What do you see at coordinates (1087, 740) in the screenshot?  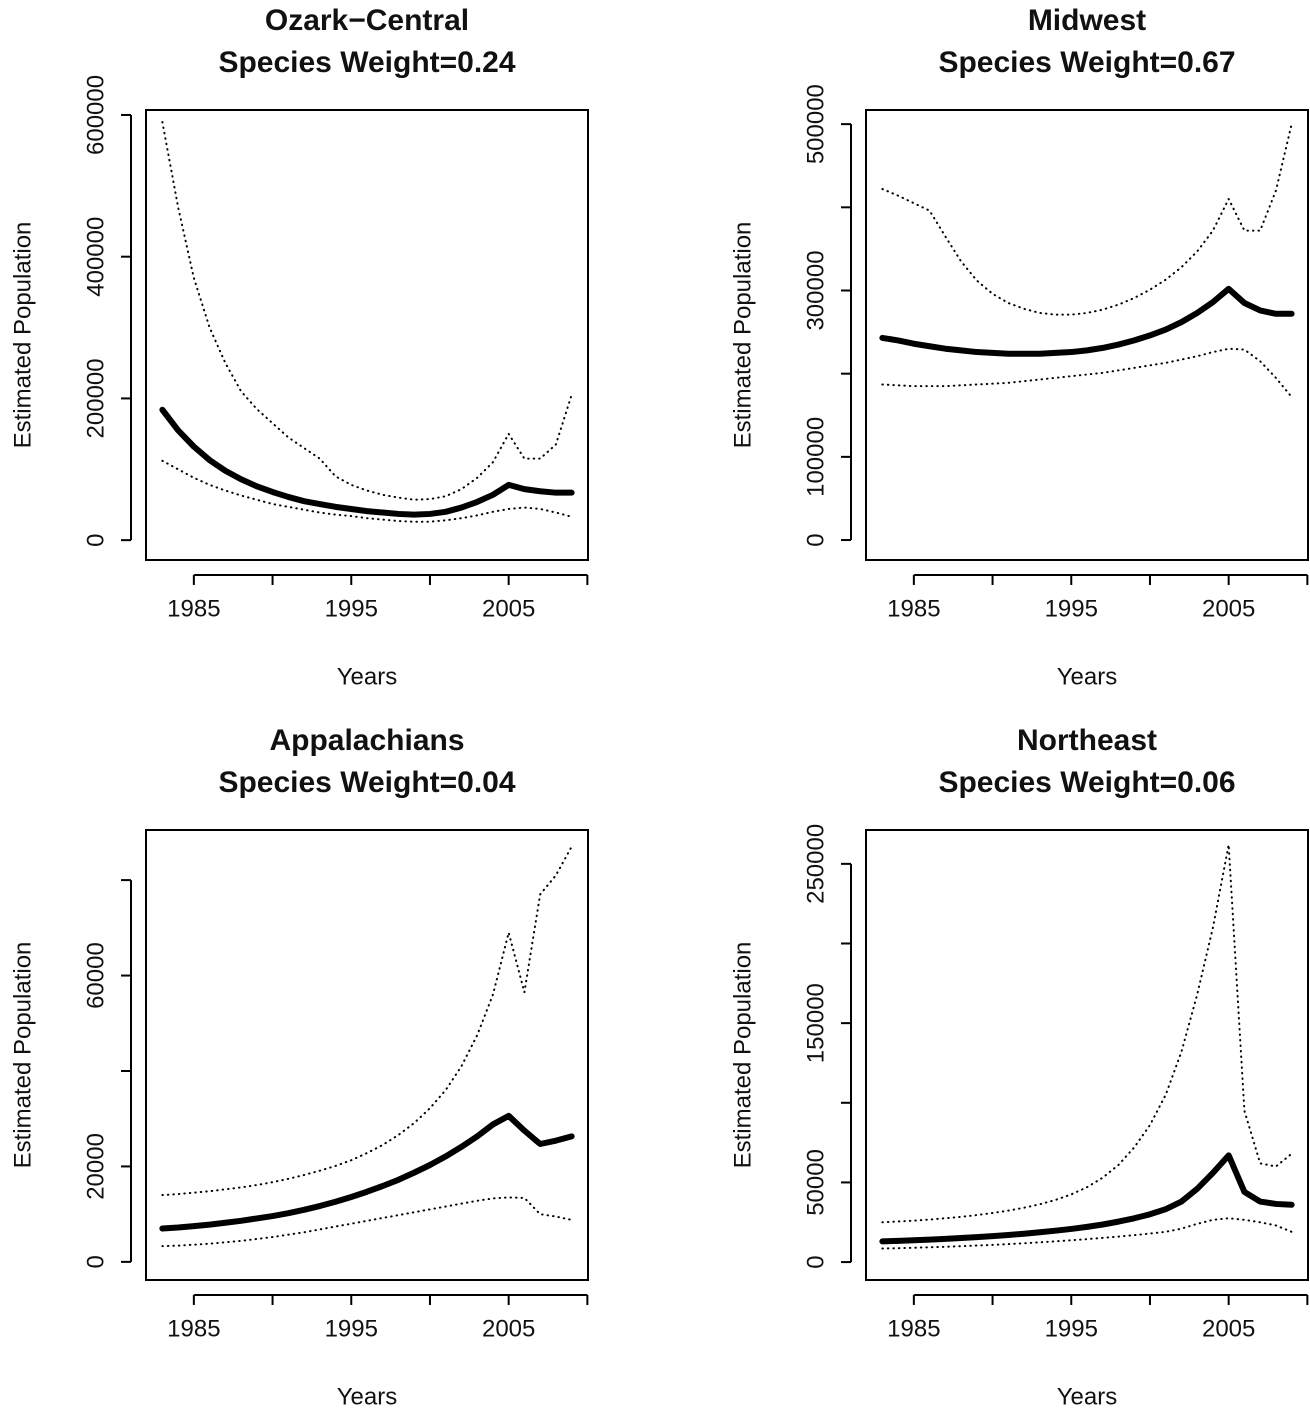 I see `chart-title: Northeast` at bounding box center [1087, 740].